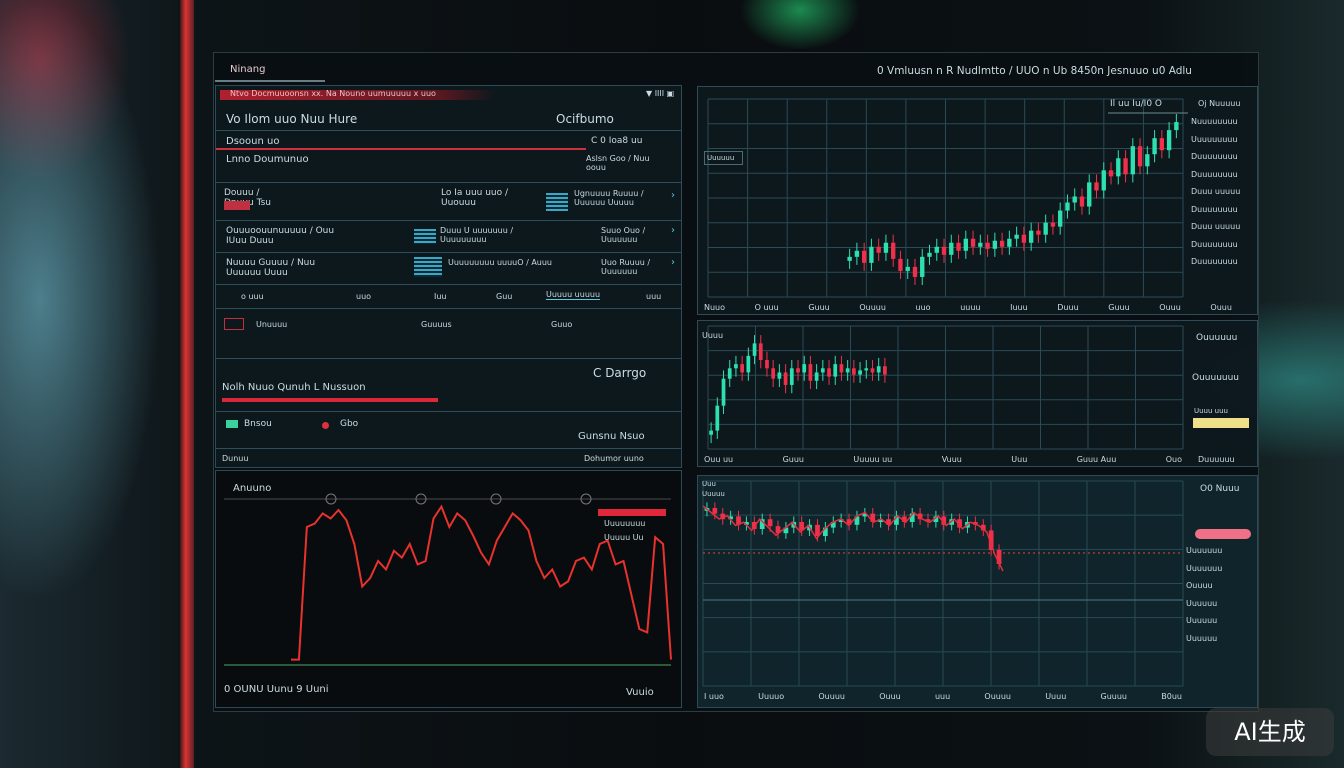 This screenshot has width=1344, height=768. I want to click on side-legend-item: O0 Nuuu, so click(1220, 489).